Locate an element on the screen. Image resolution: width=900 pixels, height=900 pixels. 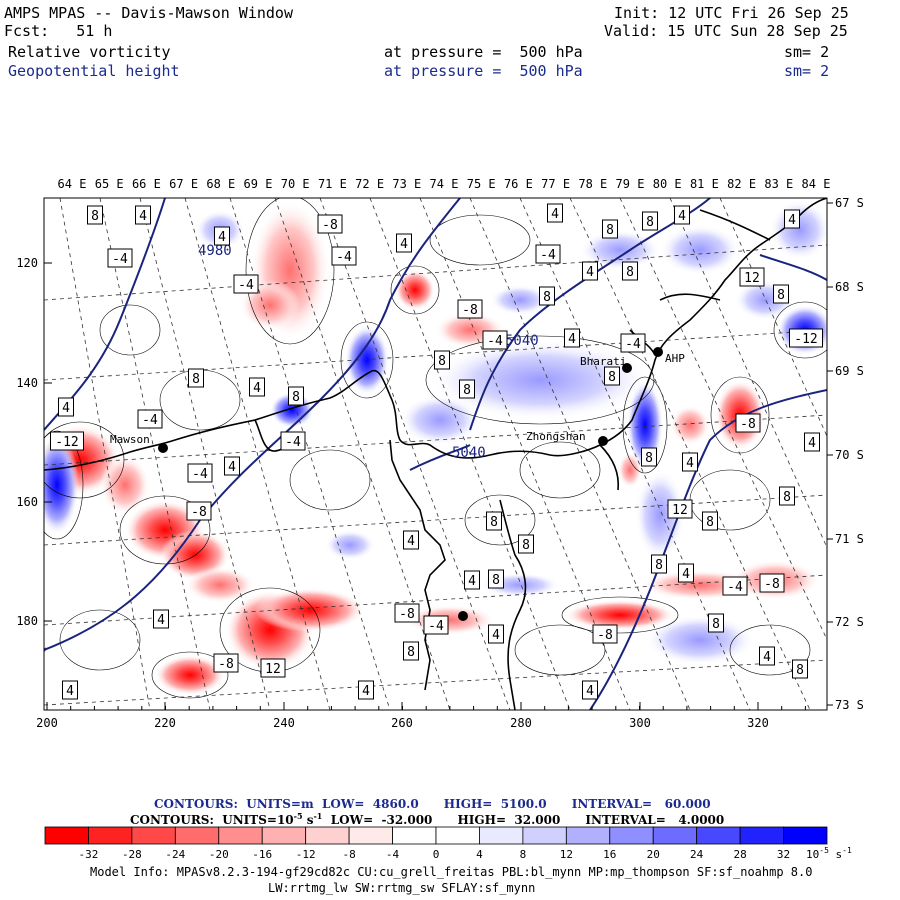
top-lon-label: 72 E is located at coordinates (369, 184).